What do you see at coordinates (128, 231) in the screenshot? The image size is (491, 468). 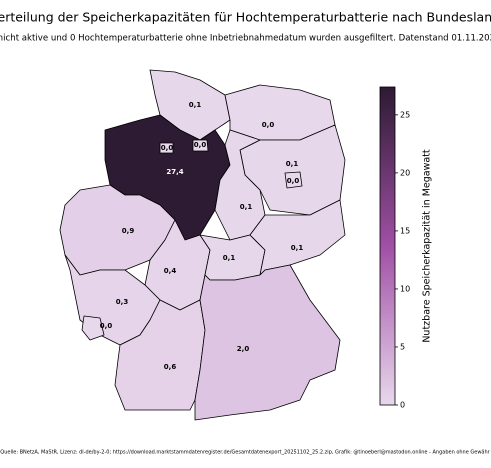 I see `value-label: 0,9` at bounding box center [128, 231].